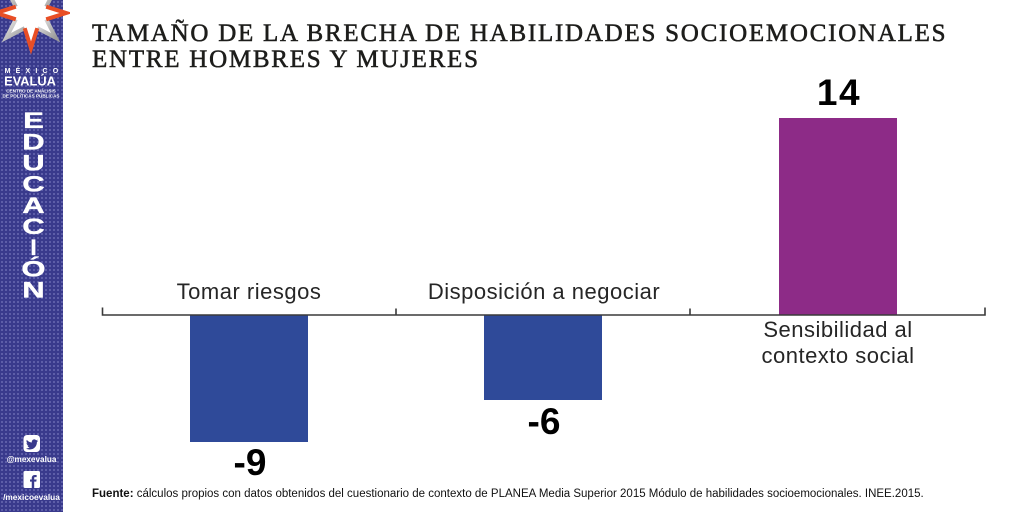 The image size is (1024, 512). I want to click on svg-text: /mexicoevalua, so click(31, 497).